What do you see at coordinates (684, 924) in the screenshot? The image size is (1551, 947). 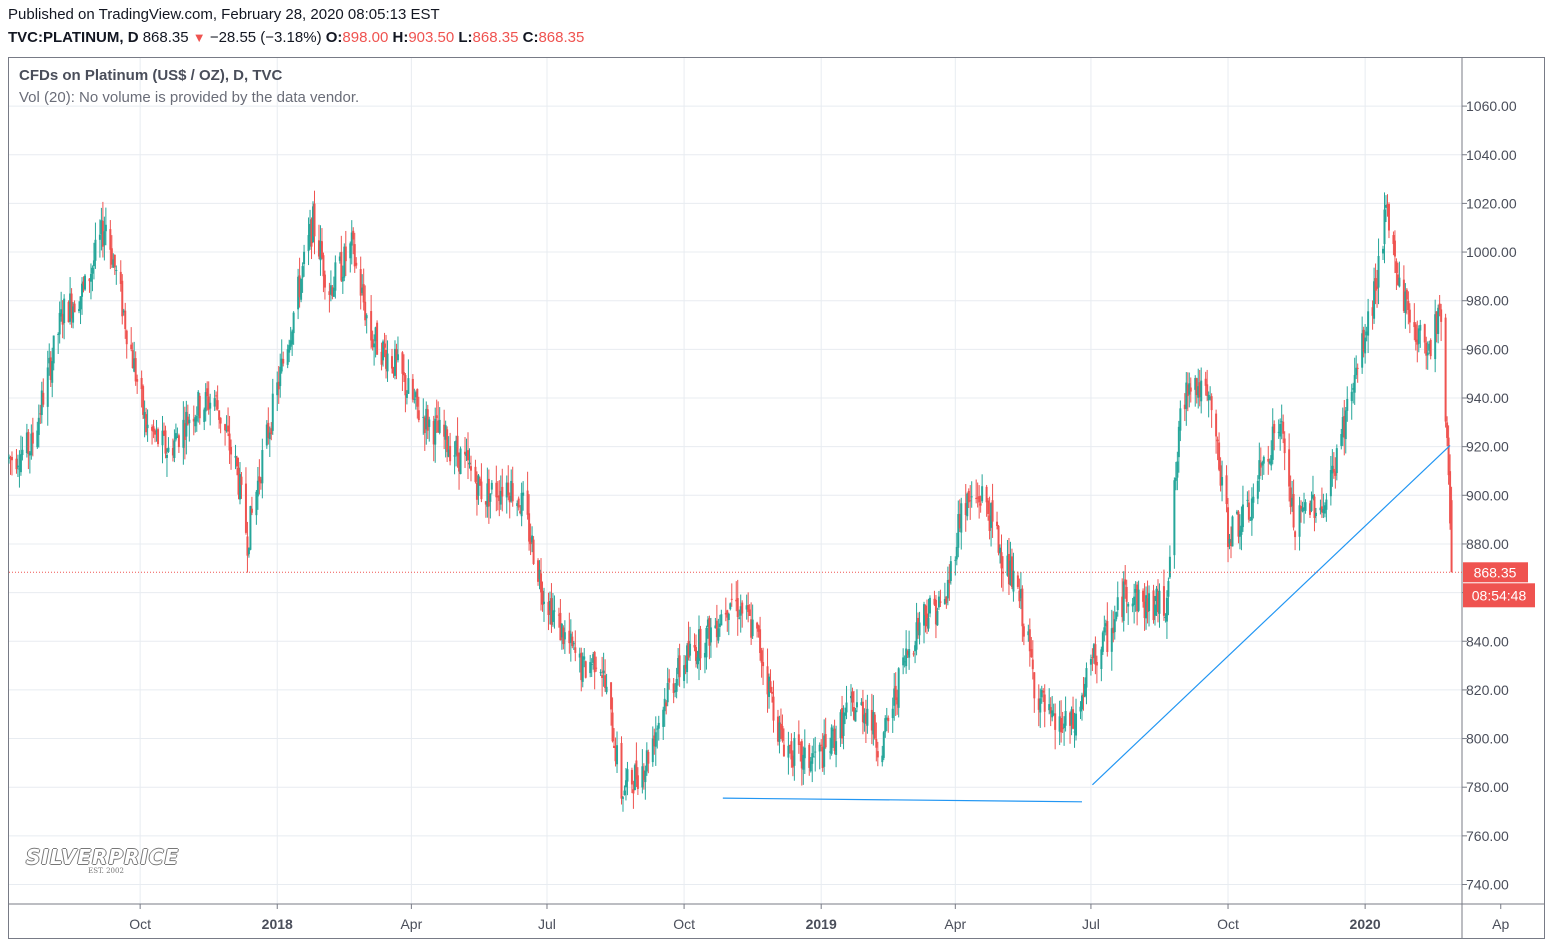 I see `x-tick-label: Oct` at bounding box center [684, 924].